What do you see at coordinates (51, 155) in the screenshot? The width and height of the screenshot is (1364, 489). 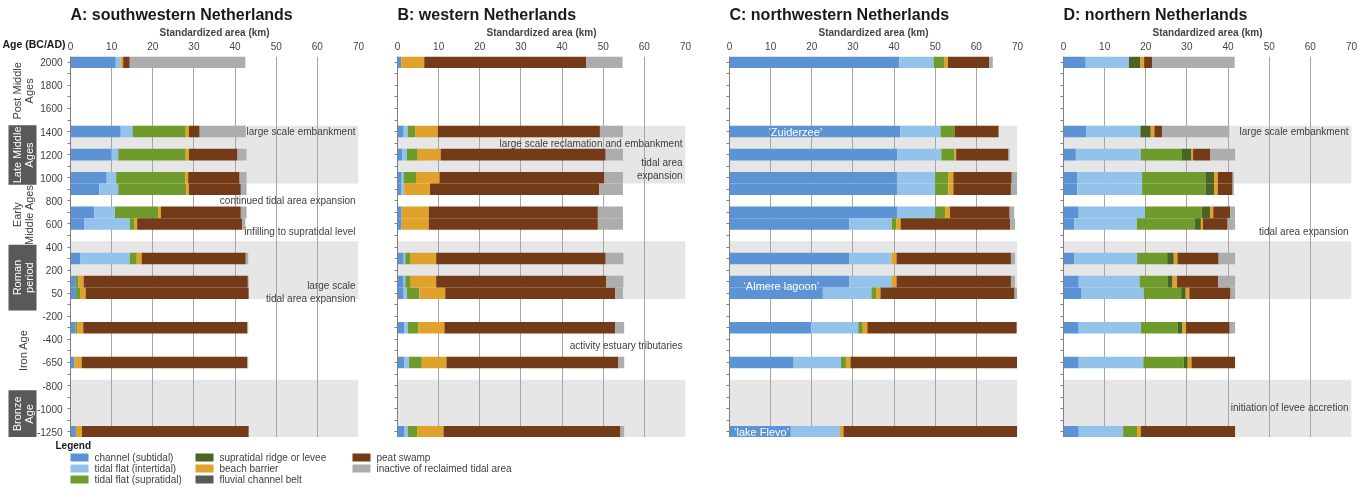 I see `y-tick-label: 1200` at bounding box center [51, 155].